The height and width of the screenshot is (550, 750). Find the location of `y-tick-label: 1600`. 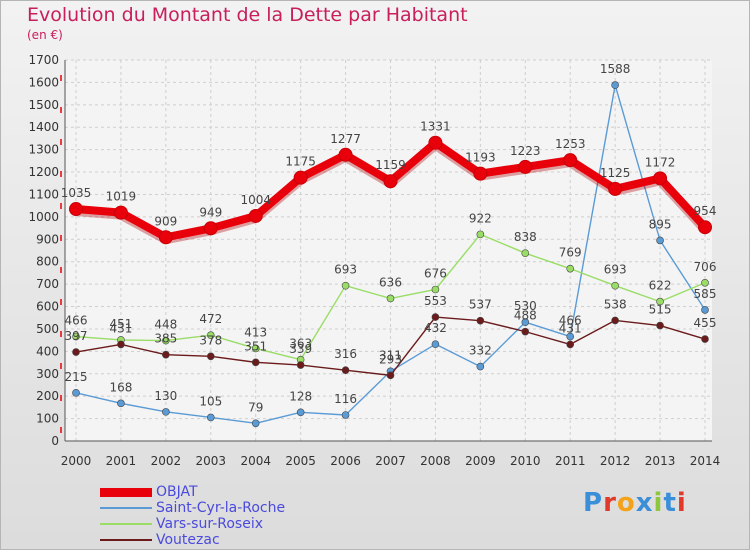

y-tick-label: 1600 is located at coordinates (43, 82).